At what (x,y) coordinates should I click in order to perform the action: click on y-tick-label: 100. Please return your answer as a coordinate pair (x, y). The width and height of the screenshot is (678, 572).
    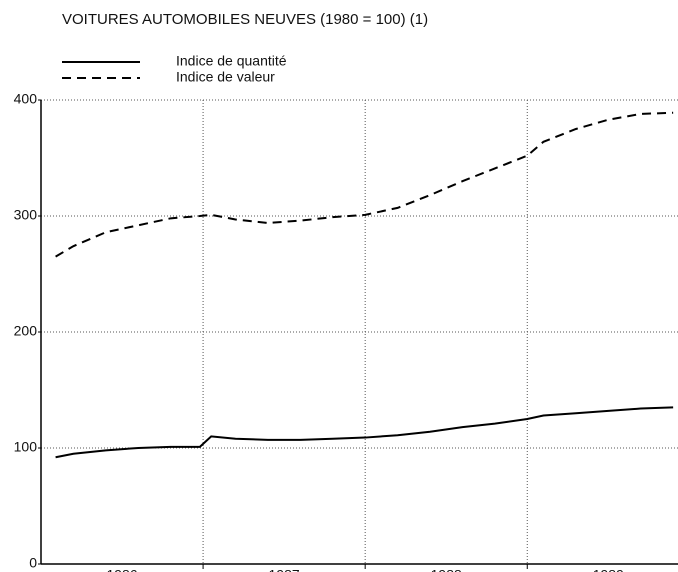
    Looking at the image, I should click on (26, 447).